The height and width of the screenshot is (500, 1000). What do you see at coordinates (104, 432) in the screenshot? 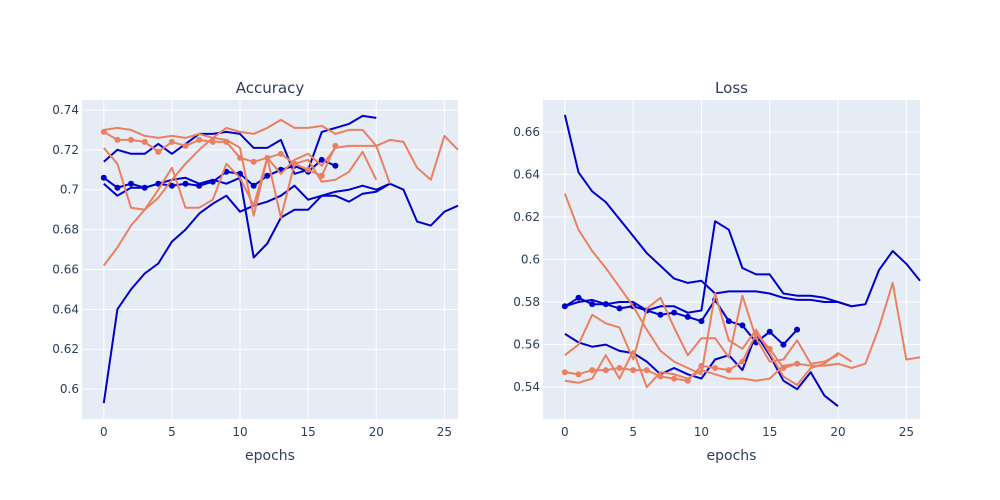
I see `accuracy-x-tick-label: 0` at bounding box center [104, 432].